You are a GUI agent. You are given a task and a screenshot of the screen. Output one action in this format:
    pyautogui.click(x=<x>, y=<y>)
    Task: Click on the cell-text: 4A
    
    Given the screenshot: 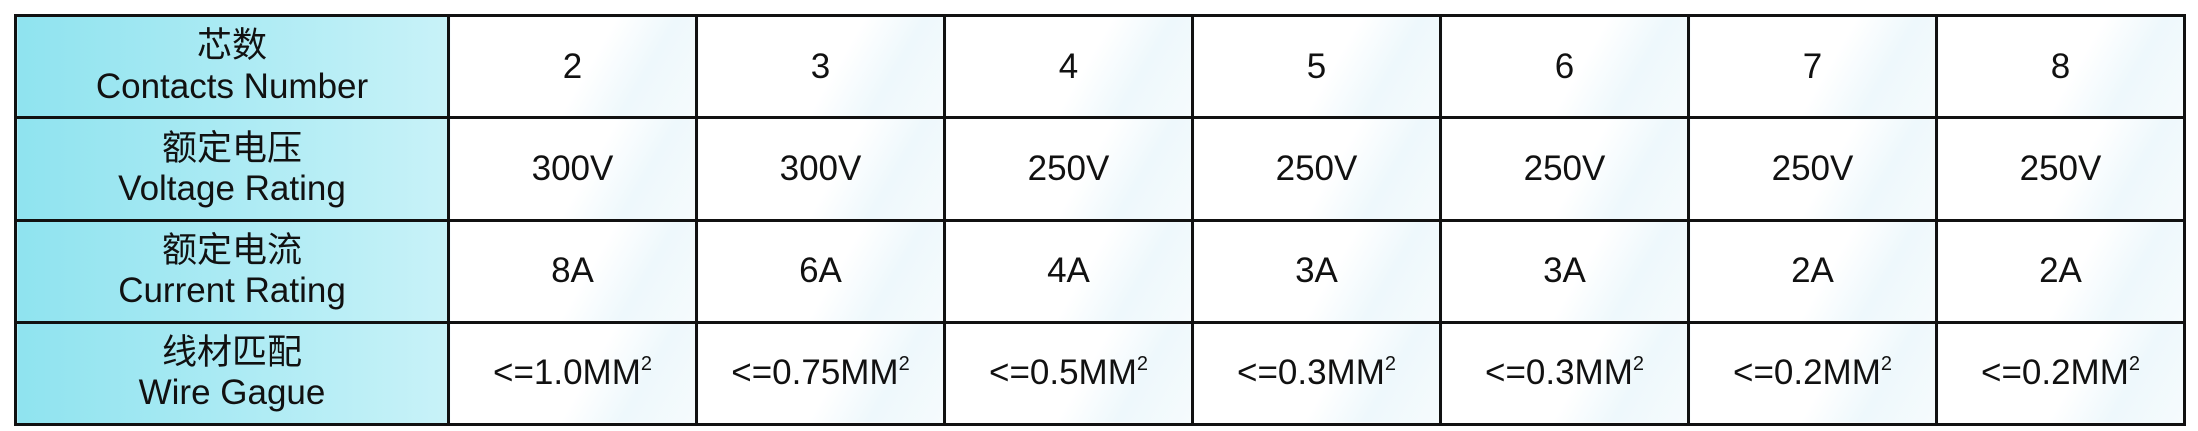 What is the action you would take?
    pyautogui.click(x=1068, y=270)
    